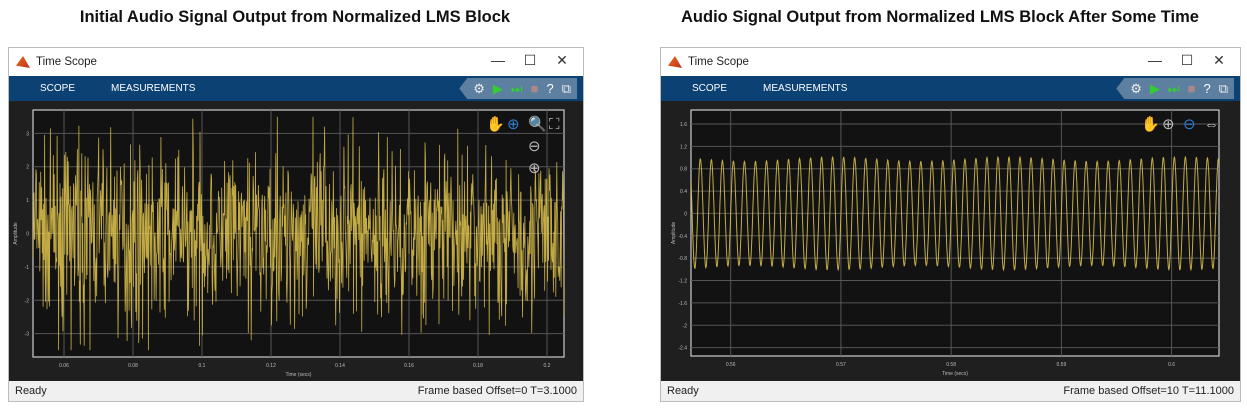  Describe the element at coordinates (683, 192) in the screenshot. I see `y-tick-label: 0.4` at that location.